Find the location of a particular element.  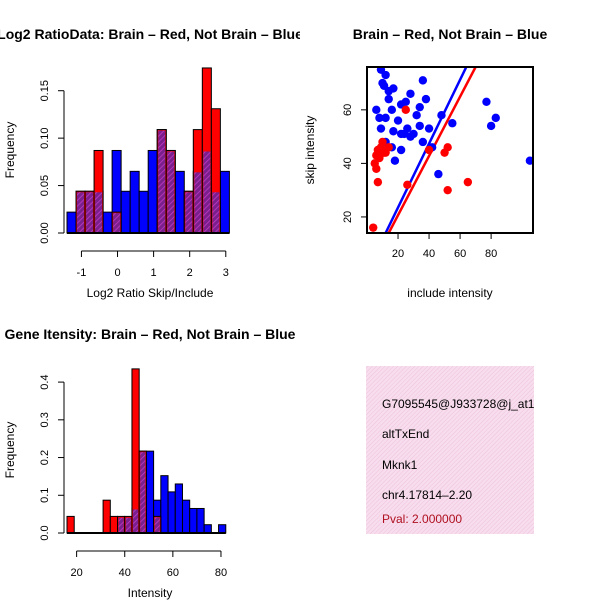

y-tick-label: 0.05 is located at coordinates (45, 185).